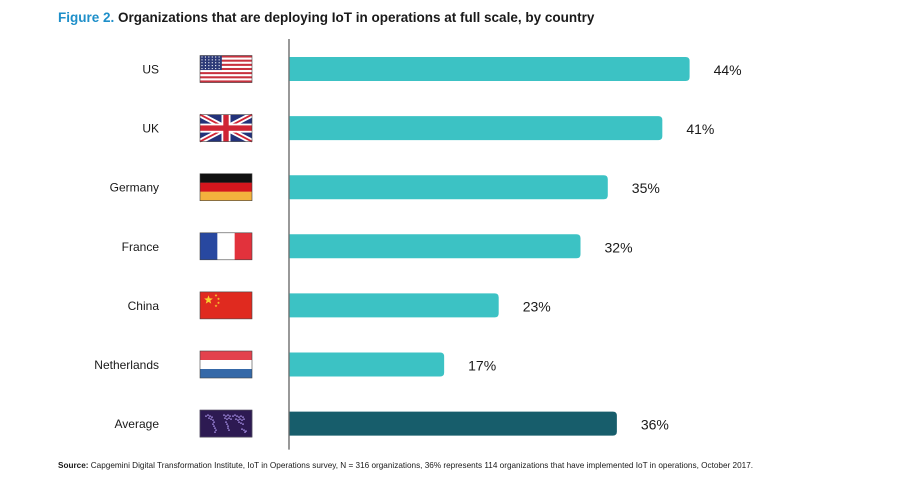 The image size is (910, 487). What do you see at coordinates (150, 70) in the screenshot?
I see `category-label: US` at bounding box center [150, 70].